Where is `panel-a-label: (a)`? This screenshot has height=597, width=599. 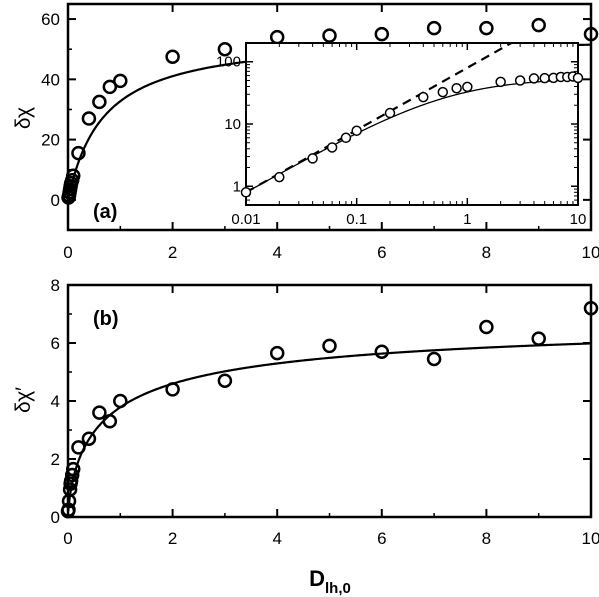
panel-a-label: (a) is located at coordinates (105, 212).